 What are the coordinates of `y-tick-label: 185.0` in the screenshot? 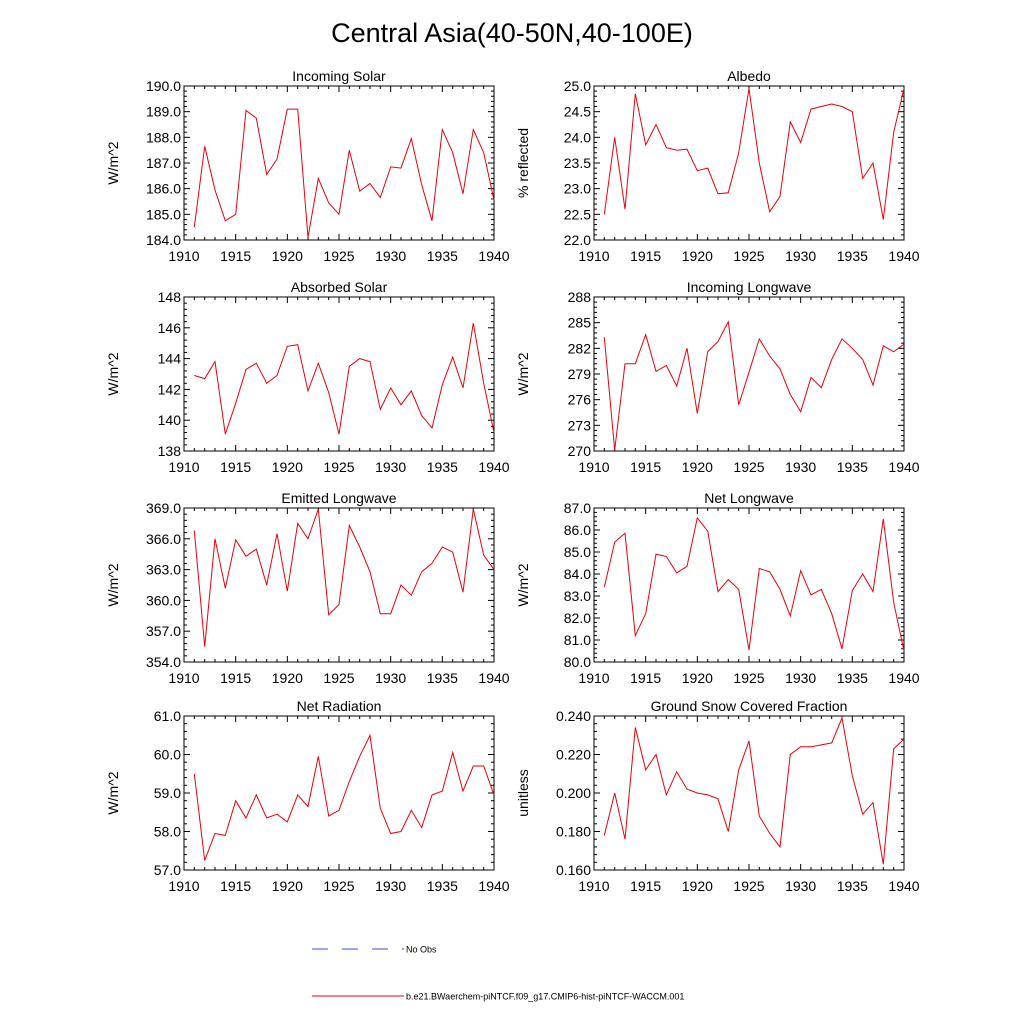 It's located at (163, 214).